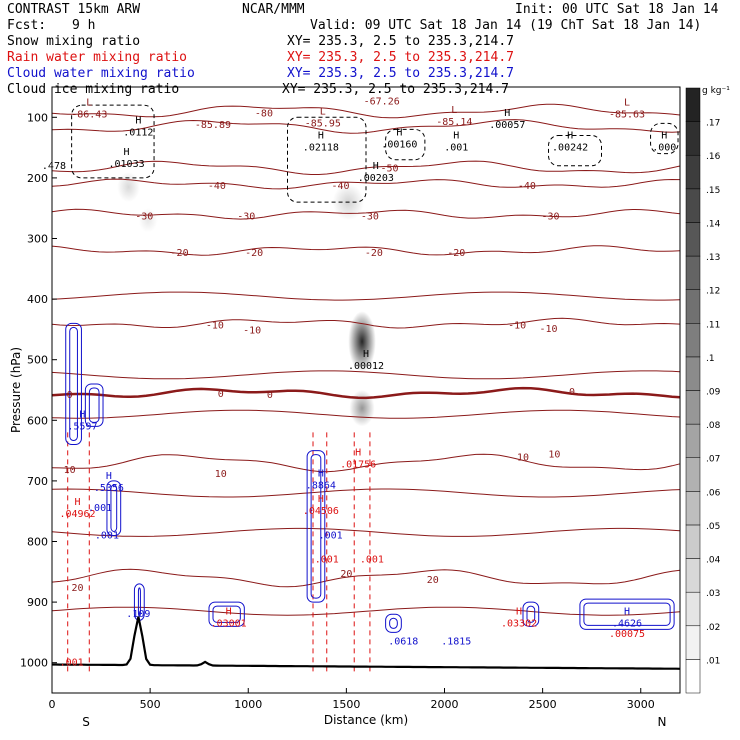 This screenshot has width=740, height=740. What do you see at coordinates (366, 643) in the screenshot?
I see `terrain-line` at bounding box center [366, 643].